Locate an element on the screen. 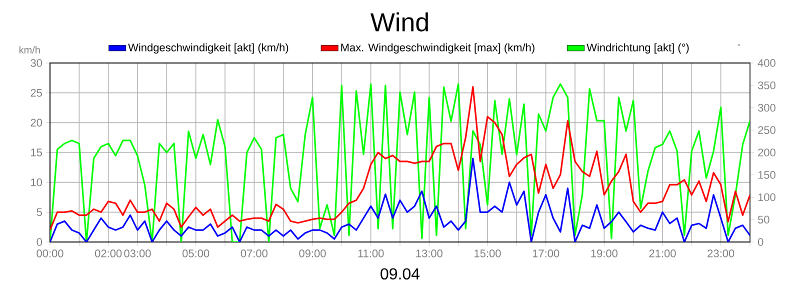 The image size is (800, 300). y-axis-title: km/h is located at coordinates (29, 50).